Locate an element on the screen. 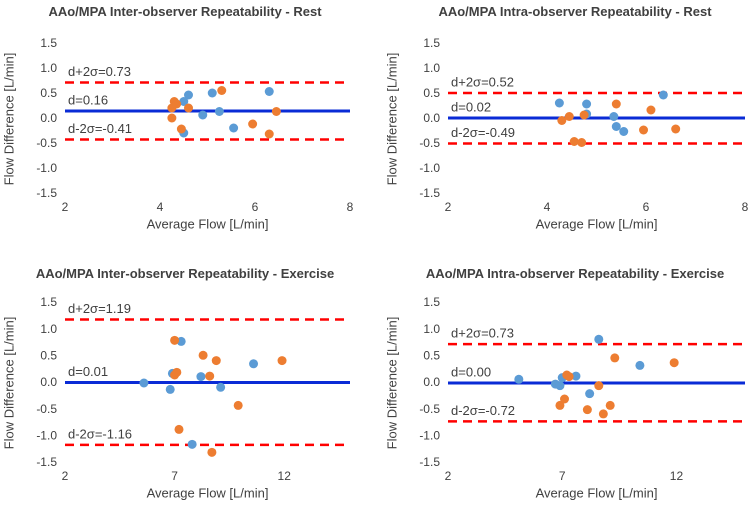 The image size is (750, 506). x-tick-label: 4 is located at coordinates (547, 207).